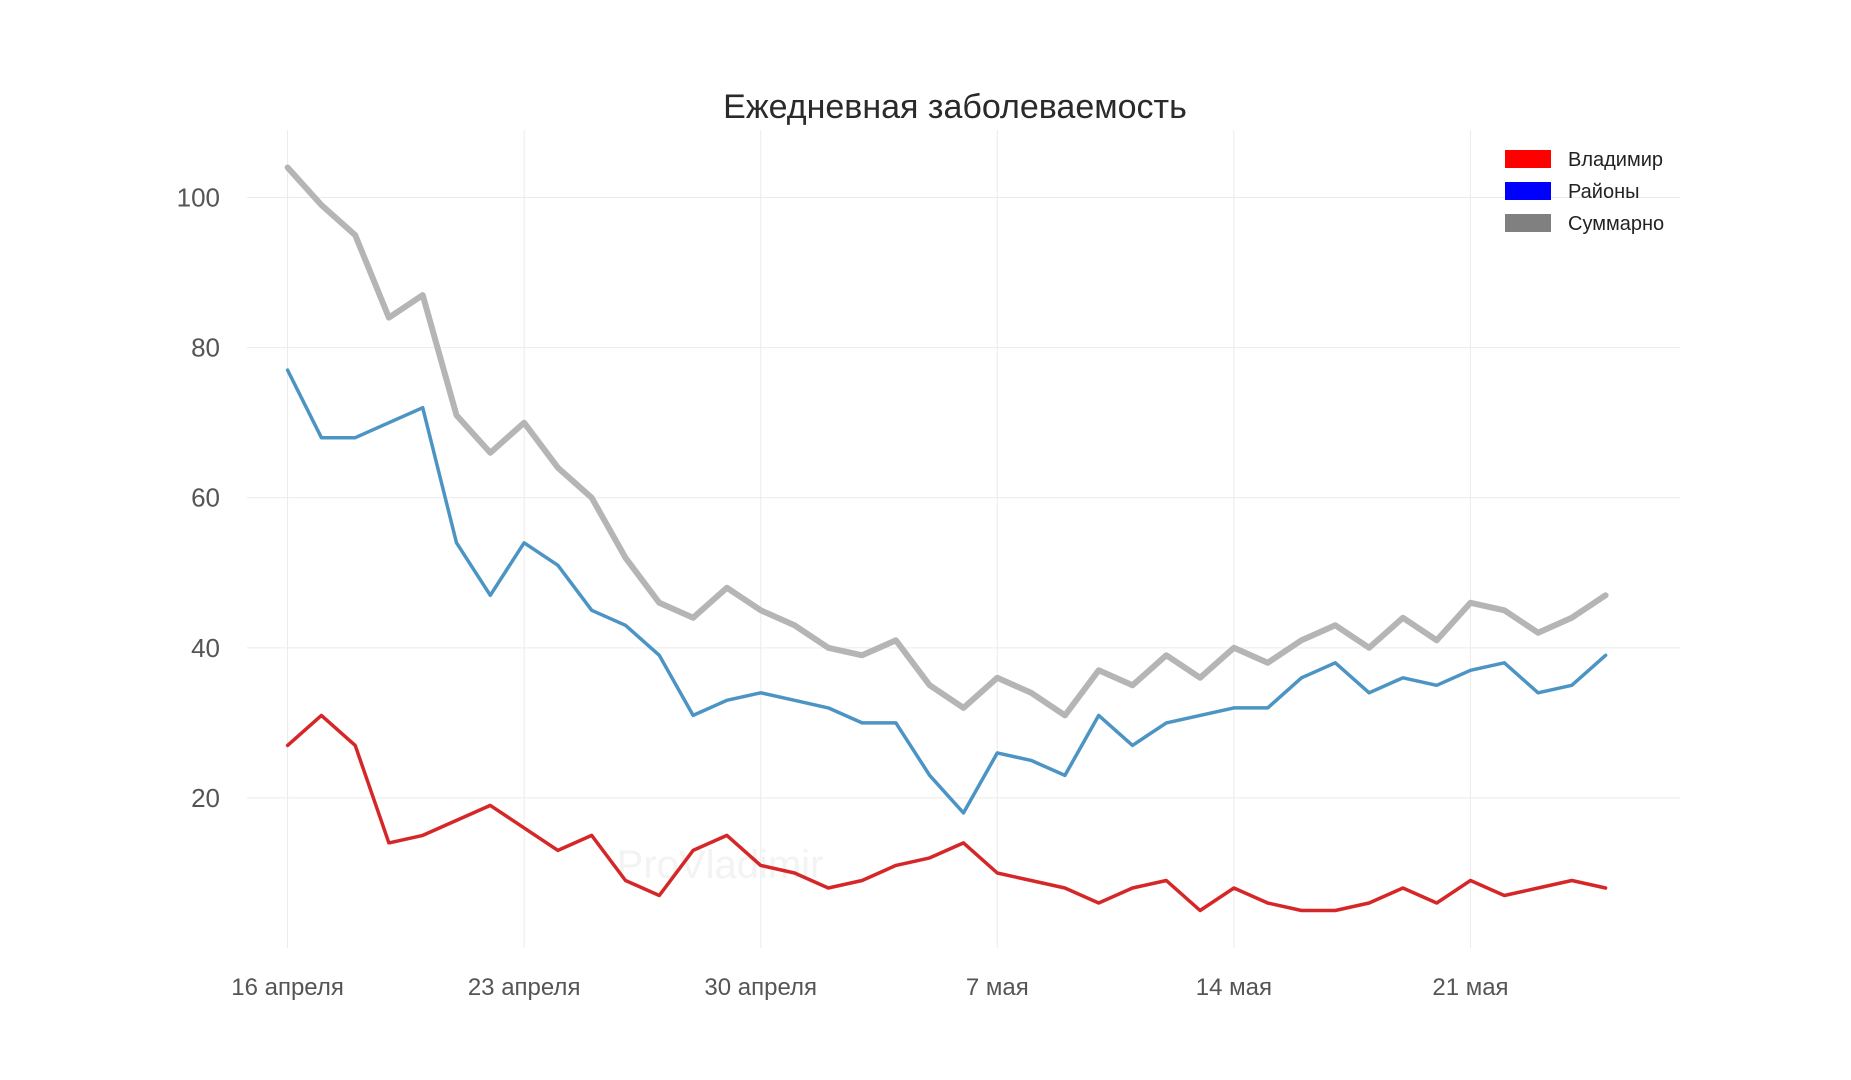  Describe the element at coordinates (287, 987) in the screenshot. I see `x-tick-label: 16 апреля` at that location.